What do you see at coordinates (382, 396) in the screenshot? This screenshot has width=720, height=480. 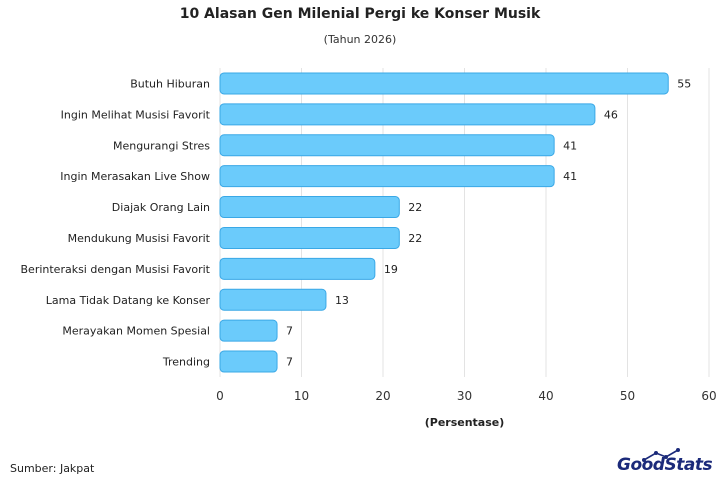 I see `x-tick-label: 20` at bounding box center [382, 396].